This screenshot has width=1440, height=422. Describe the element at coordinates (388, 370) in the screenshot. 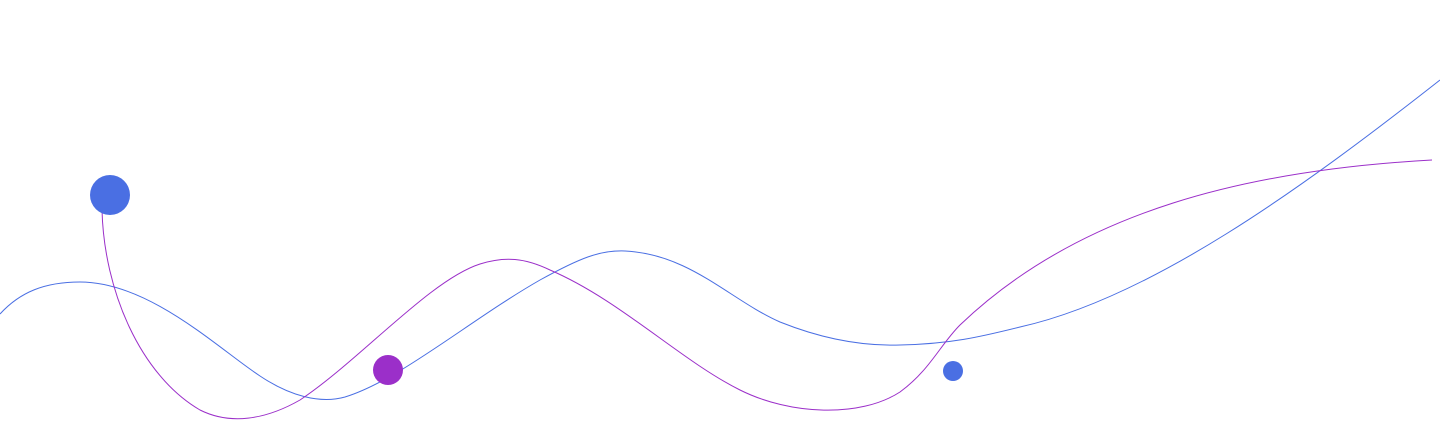

I see `purple-dot` at that location.